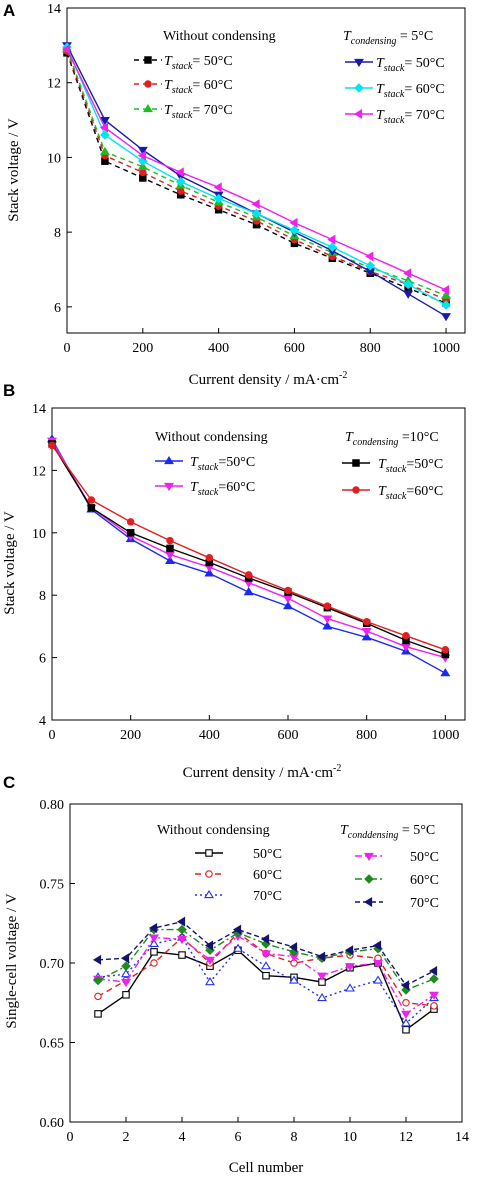 The height and width of the screenshot is (1179, 477). Describe the element at coordinates (218, 348) in the screenshot. I see `x-tick-label-0-2: 400` at that location.